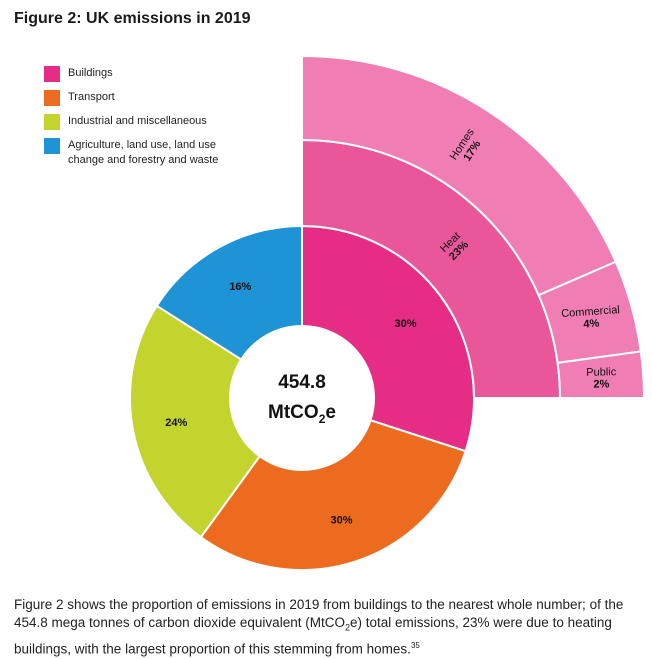 This screenshot has width=652, height=659. What do you see at coordinates (302, 399) in the screenshot?
I see `center-label: 454.8 MtCO2e` at bounding box center [302, 399].